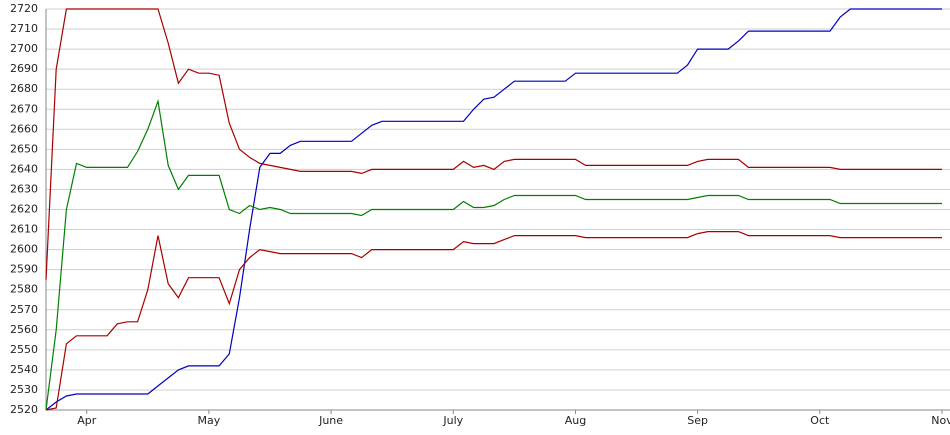  What do you see at coordinates (24, 229) in the screenshot?
I see `y-tick-label: 2610` at bounding box center [24, 229].